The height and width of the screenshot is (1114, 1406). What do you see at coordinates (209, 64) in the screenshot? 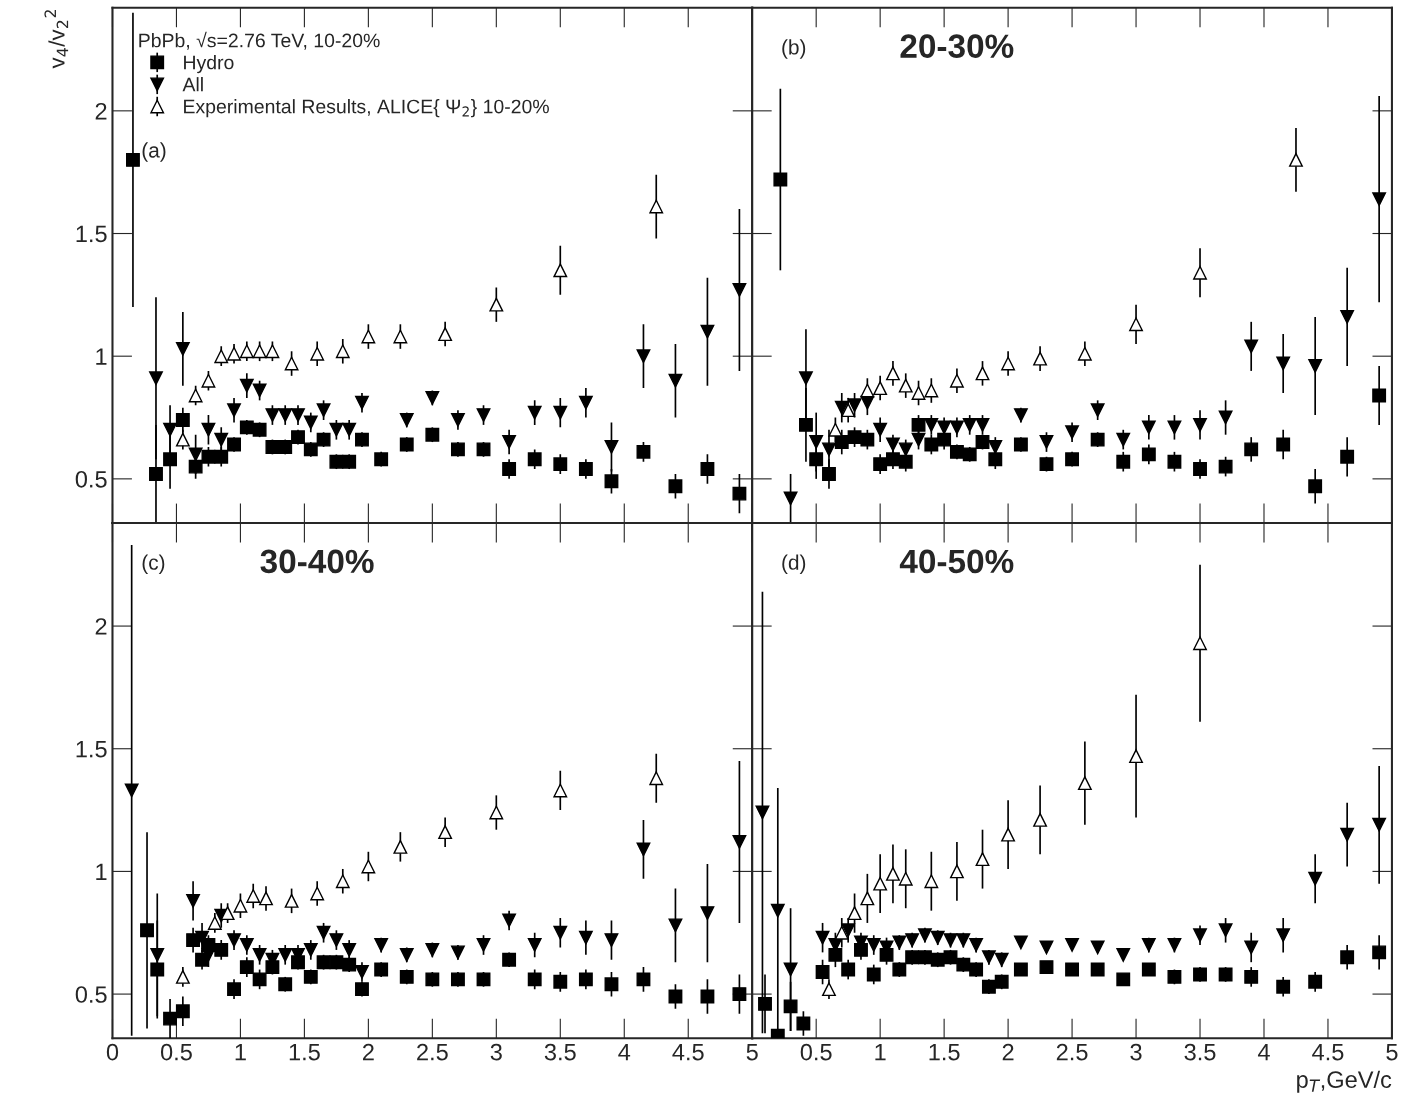
I see `legend-label: Hydro` at bounding box center [209, 64].